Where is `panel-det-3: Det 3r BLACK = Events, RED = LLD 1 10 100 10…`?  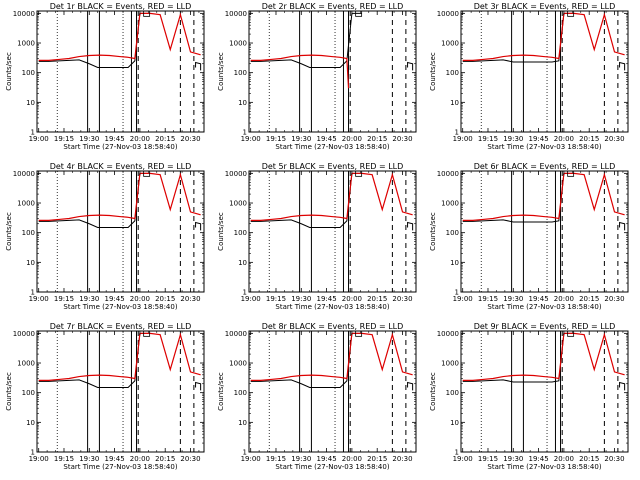 panel-det-3: Det 3r BLACK = Events, RED = LLD 1 10 100 10… is located at coordinates (529, 76).